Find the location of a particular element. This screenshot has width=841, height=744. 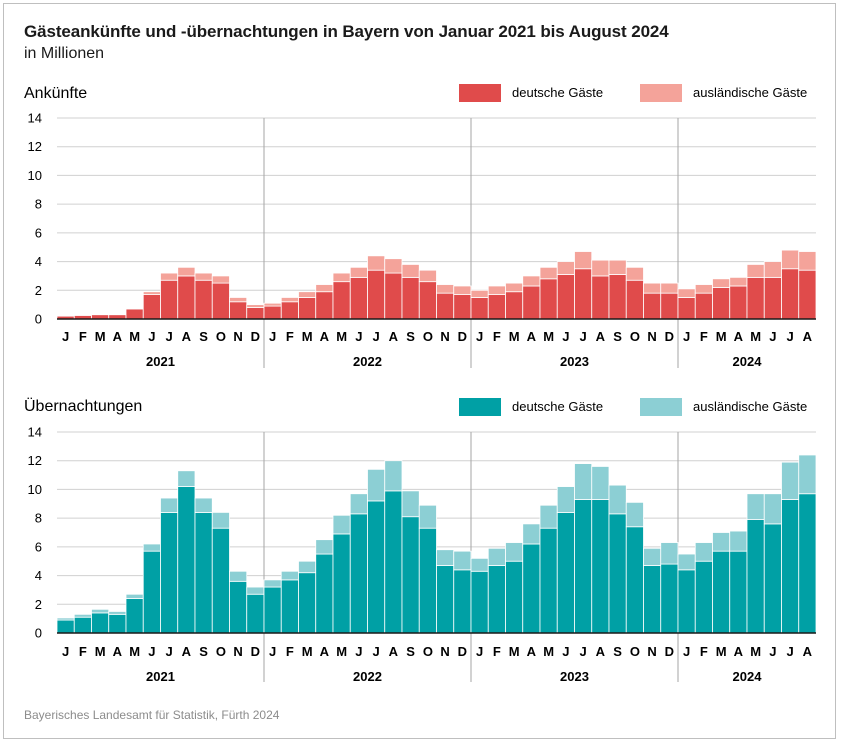

y-tick-label: 14 is located at coordinates (35, 432).